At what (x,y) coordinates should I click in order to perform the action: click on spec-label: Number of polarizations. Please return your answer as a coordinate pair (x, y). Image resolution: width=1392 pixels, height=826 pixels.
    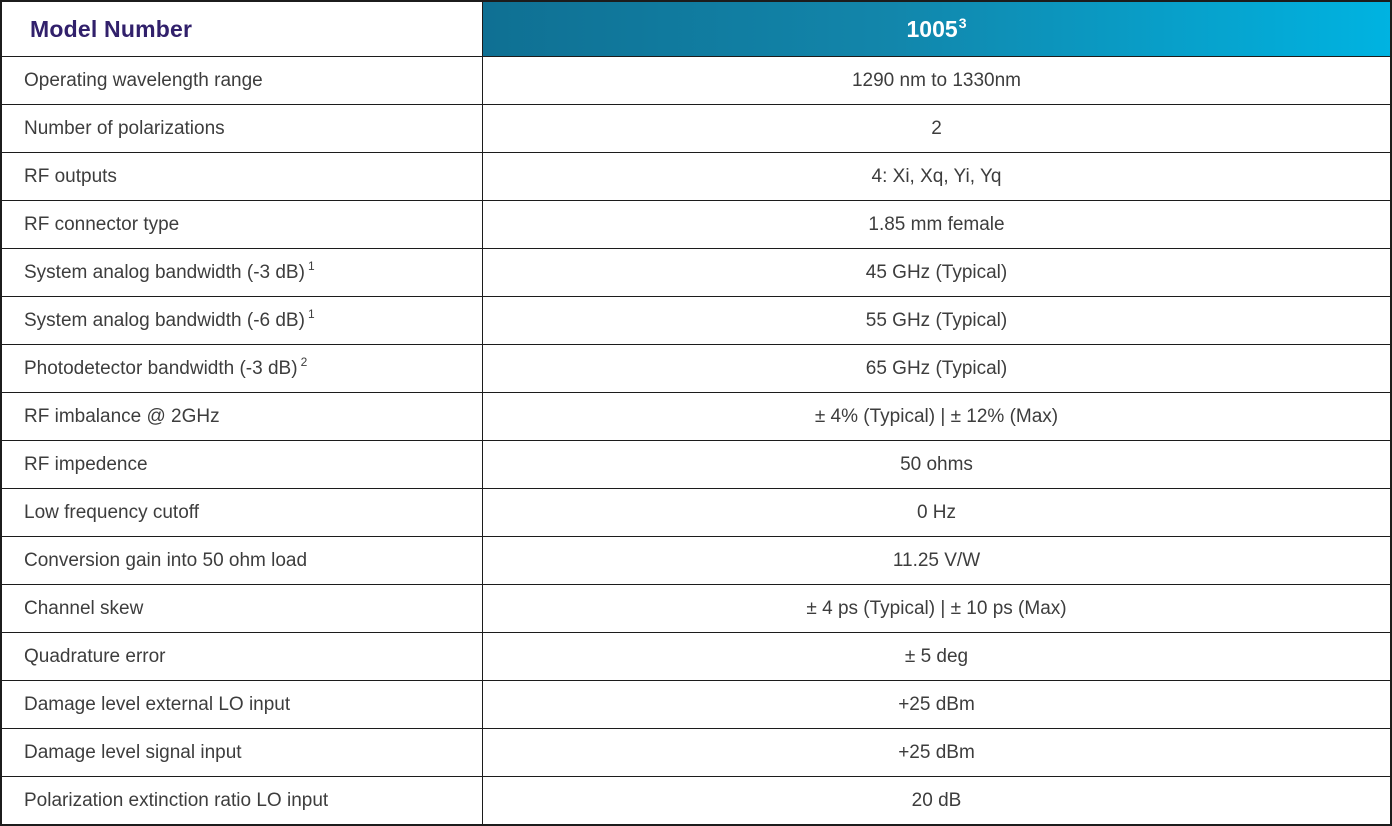
    Looking at the image, I should click on (124, 128).